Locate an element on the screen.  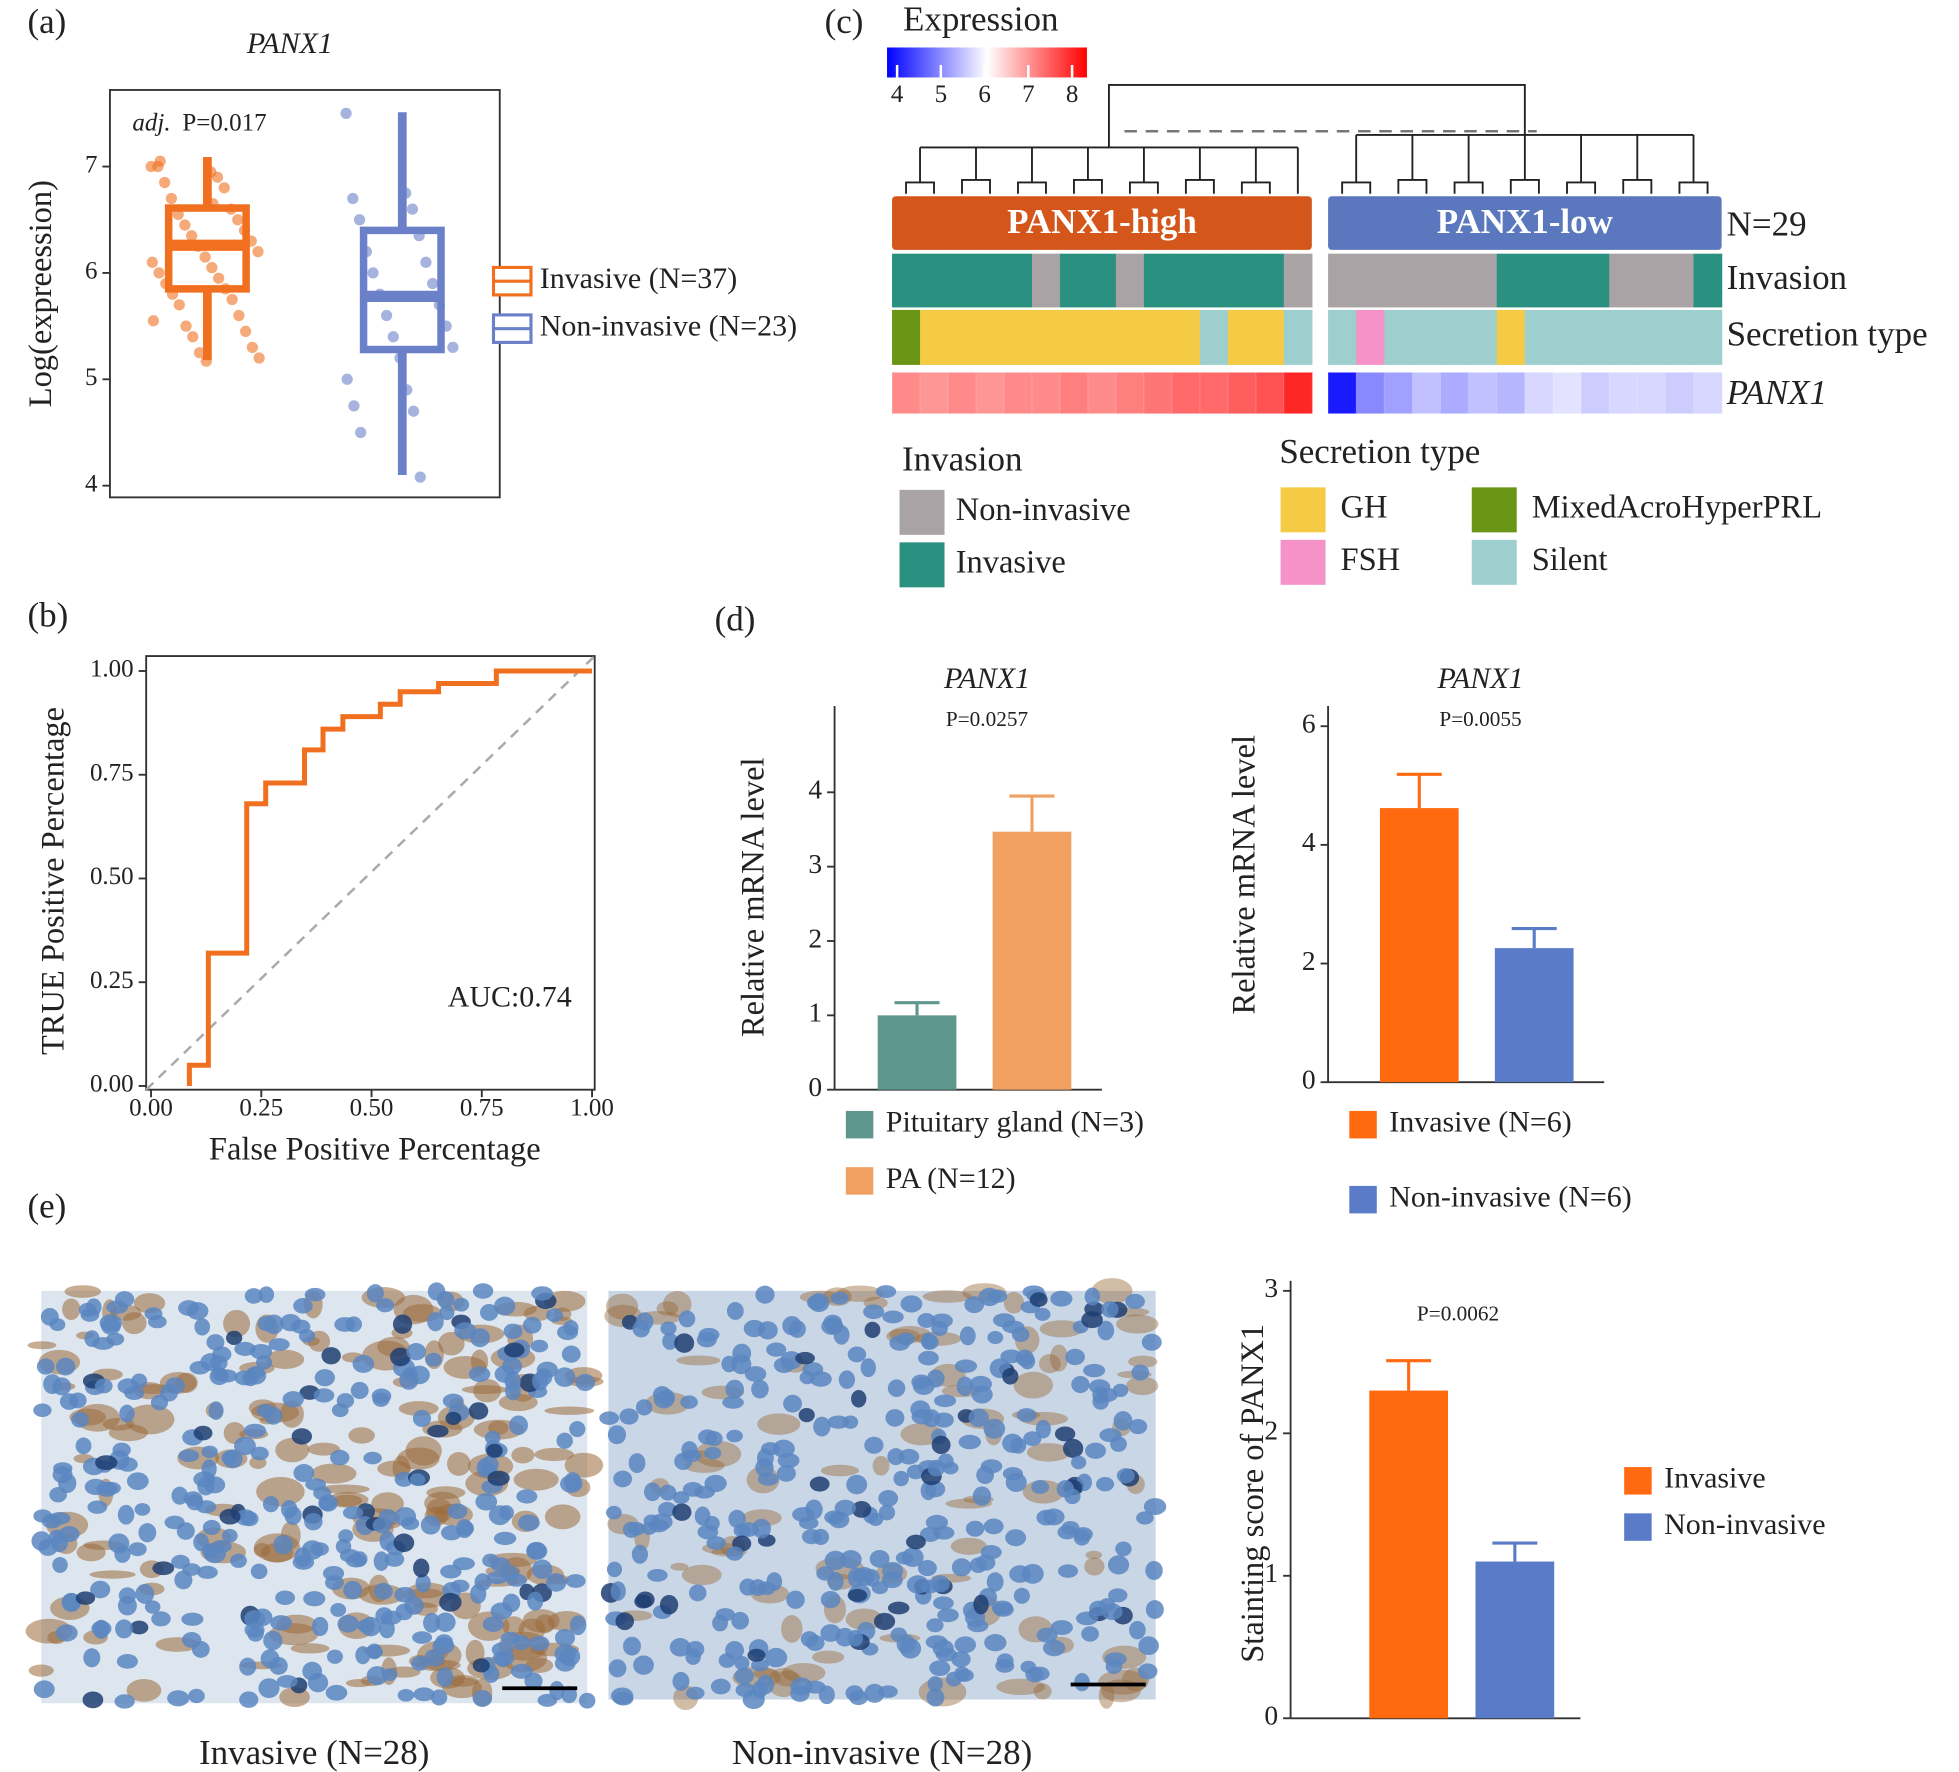
y-tick-label: 0.00 is located at coordinates (112, 1084).